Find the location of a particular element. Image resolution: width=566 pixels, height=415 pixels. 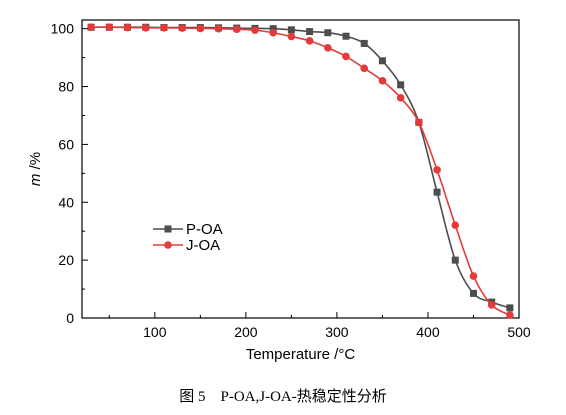

y-axis-title-unit: /% is located at coordinates (35, 163).